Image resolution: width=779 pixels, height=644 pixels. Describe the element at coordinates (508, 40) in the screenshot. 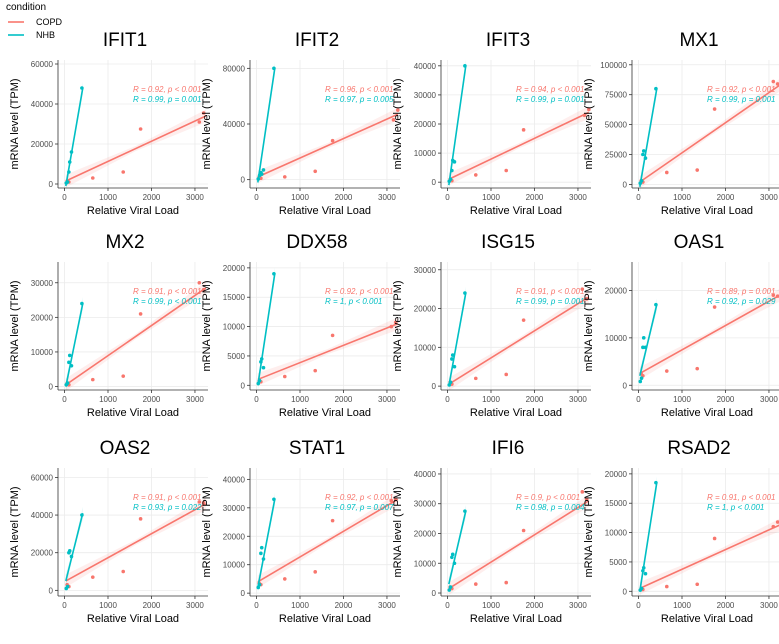

I see `panel-title: IFIT3` at that location.